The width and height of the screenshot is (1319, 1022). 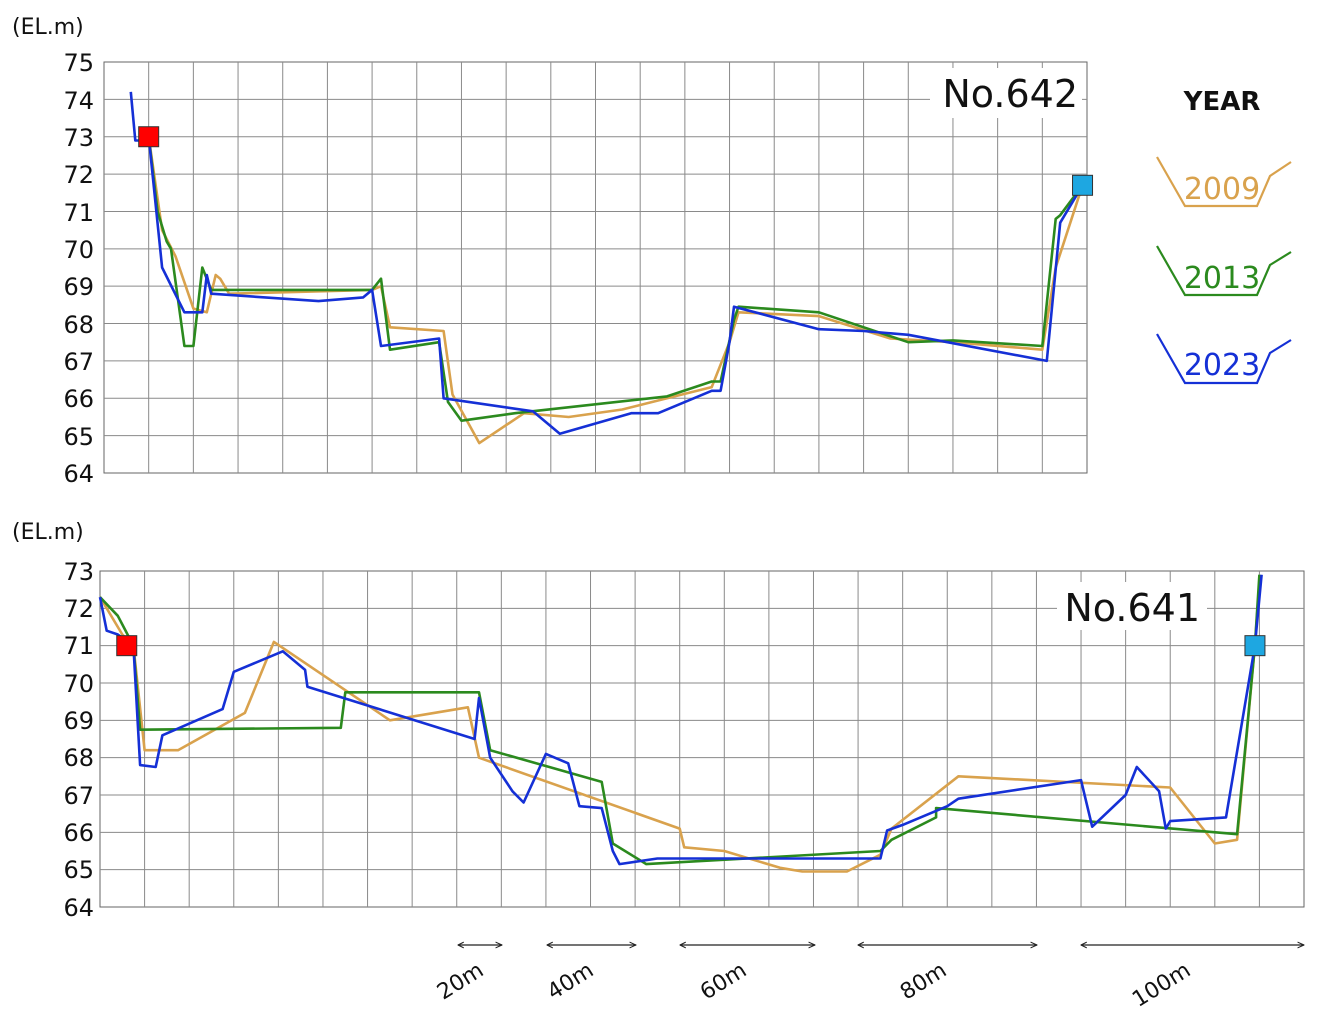 I want to click on chart-no642-markers, so click(x=616, y=161).